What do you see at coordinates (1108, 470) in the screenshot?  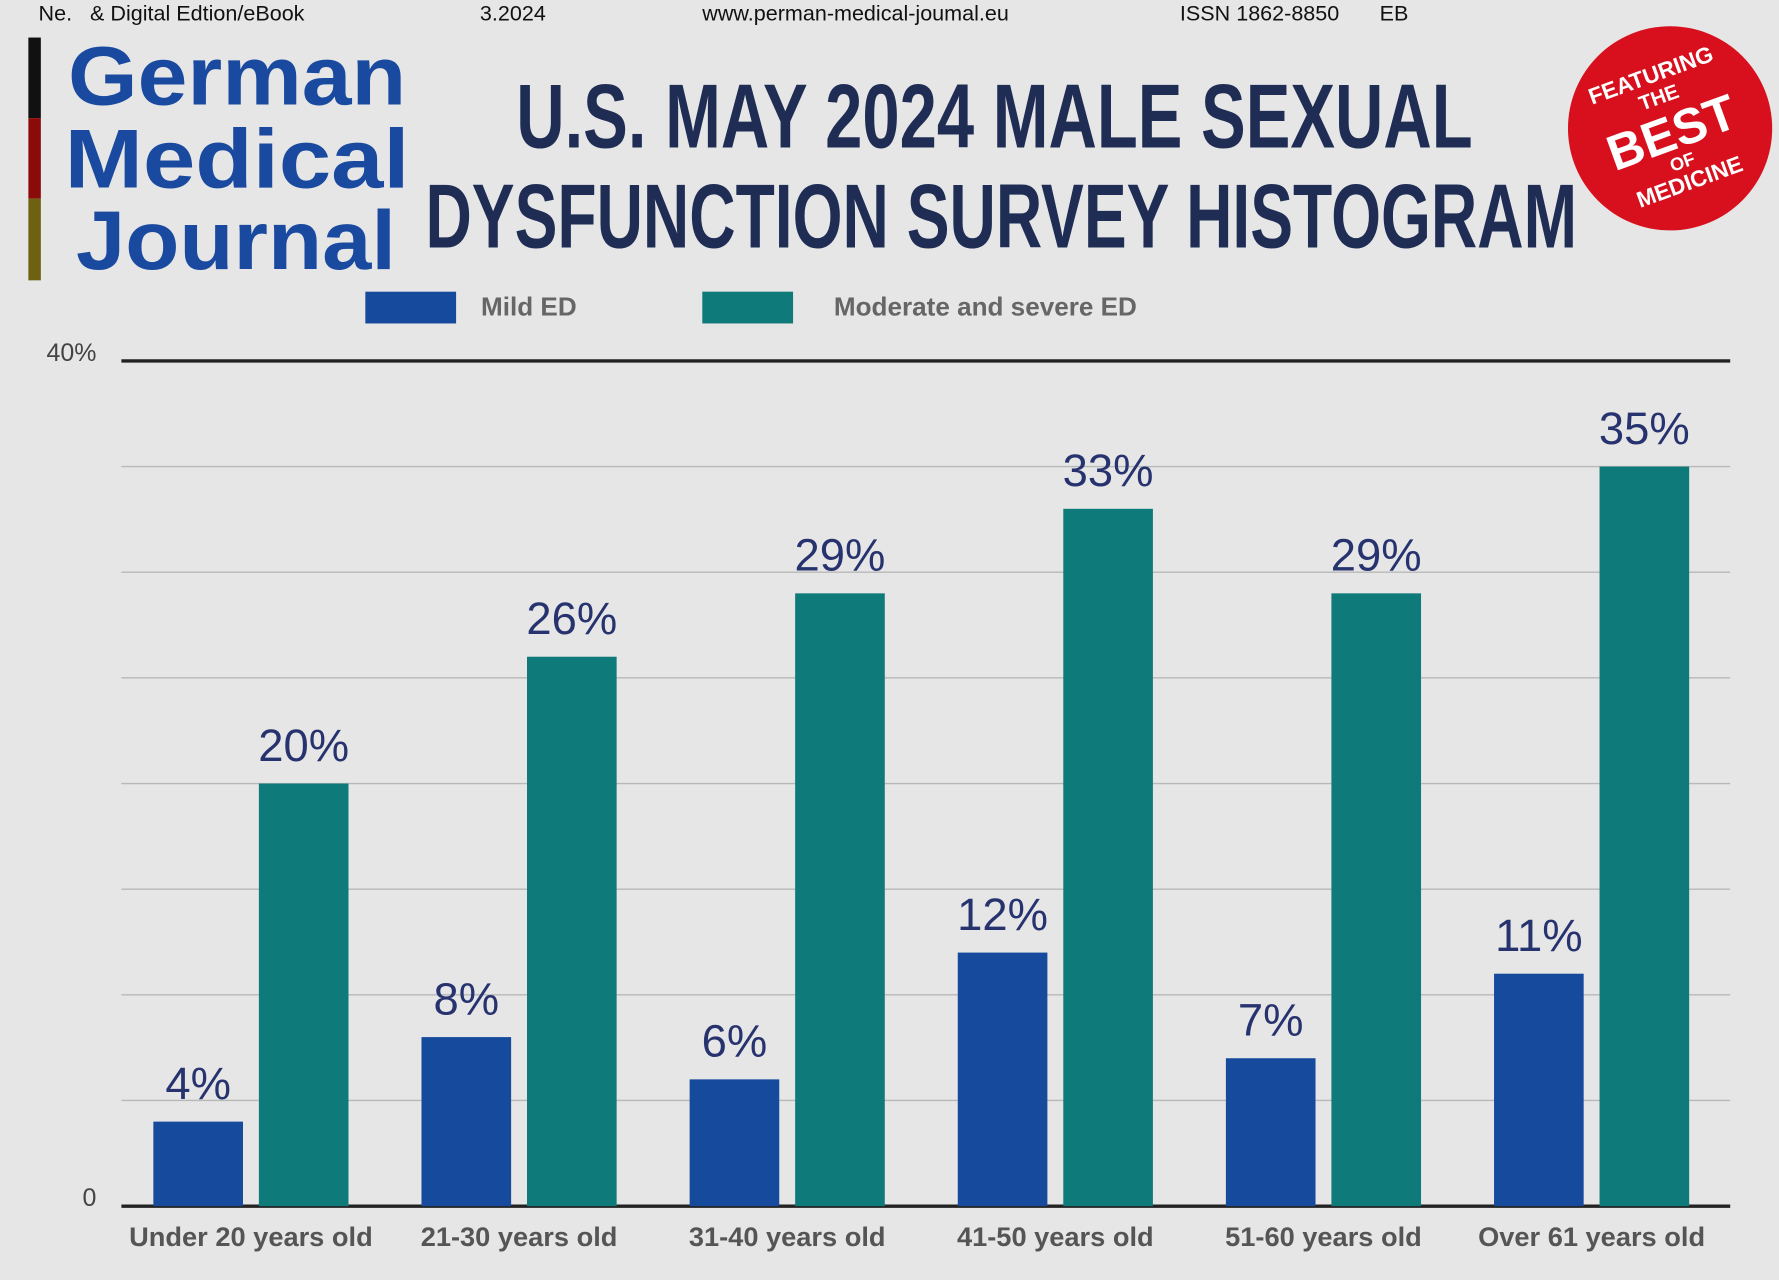 I see `value-label: 33%` at bounding box center [1108, 470].